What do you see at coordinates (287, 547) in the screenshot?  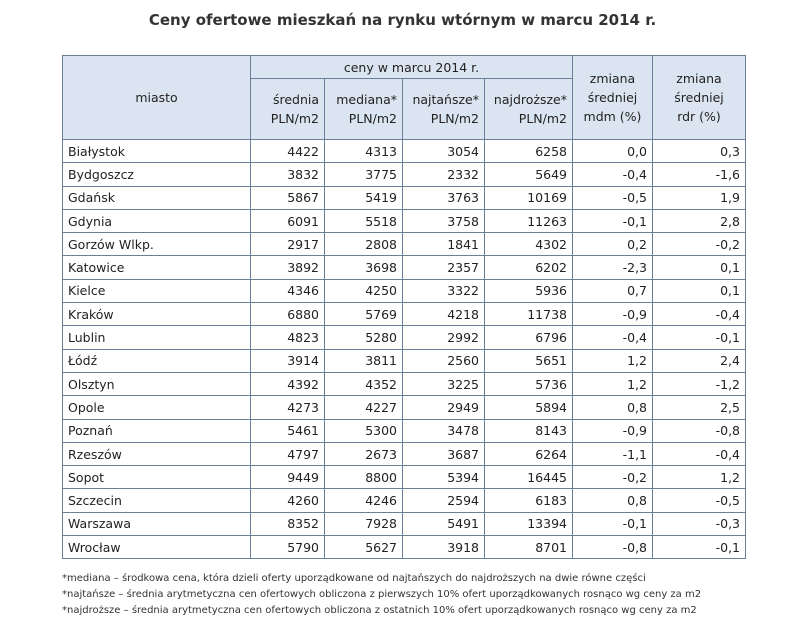 I see `value-cell: 5790` at bounding box center [287, 547].